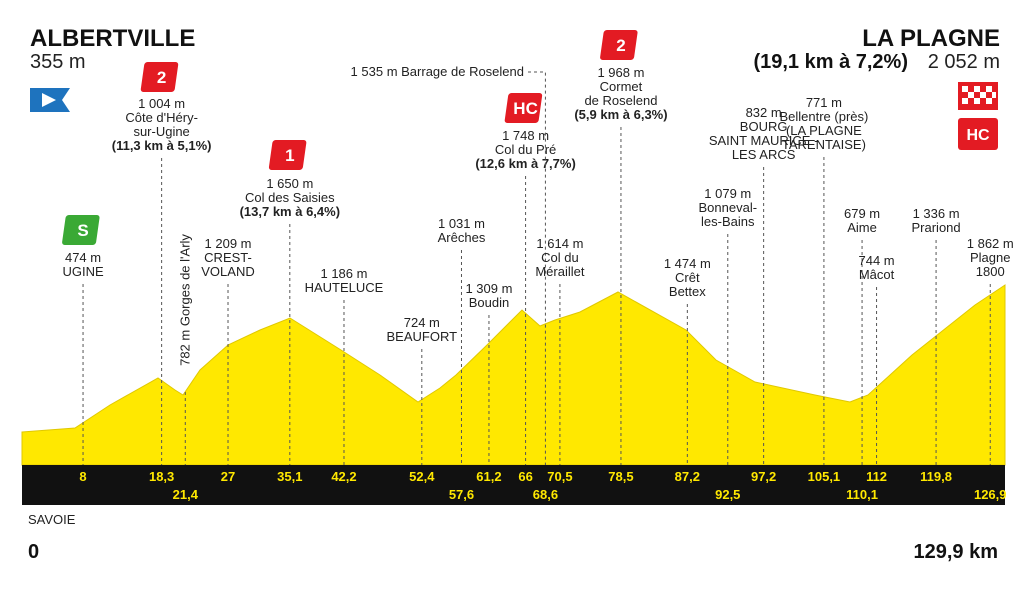 The height and width of the screenshot is (605, 1024). I want to click on km-label: 126,9, so click(990, 494).